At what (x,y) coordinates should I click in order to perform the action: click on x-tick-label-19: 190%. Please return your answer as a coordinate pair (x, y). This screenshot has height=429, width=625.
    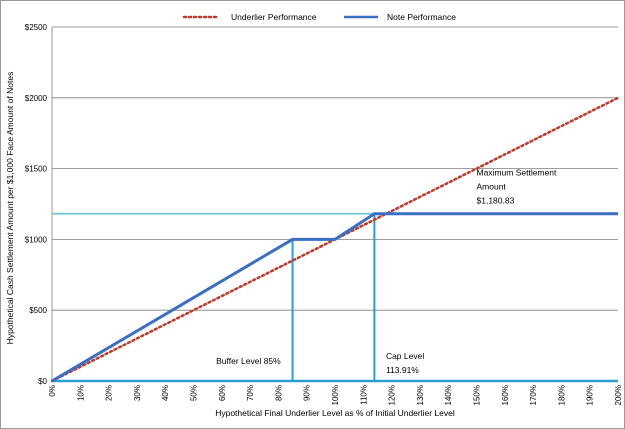
    Looking at the image, I should click on (590, 395).